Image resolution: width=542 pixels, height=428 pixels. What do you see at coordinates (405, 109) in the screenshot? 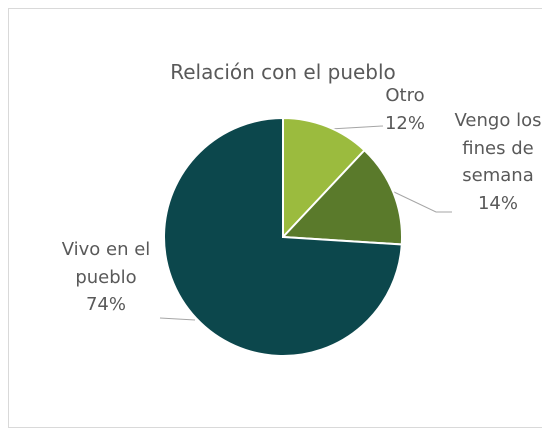
I see `data-label: Otro 12%` at bounding box center [405, 109].